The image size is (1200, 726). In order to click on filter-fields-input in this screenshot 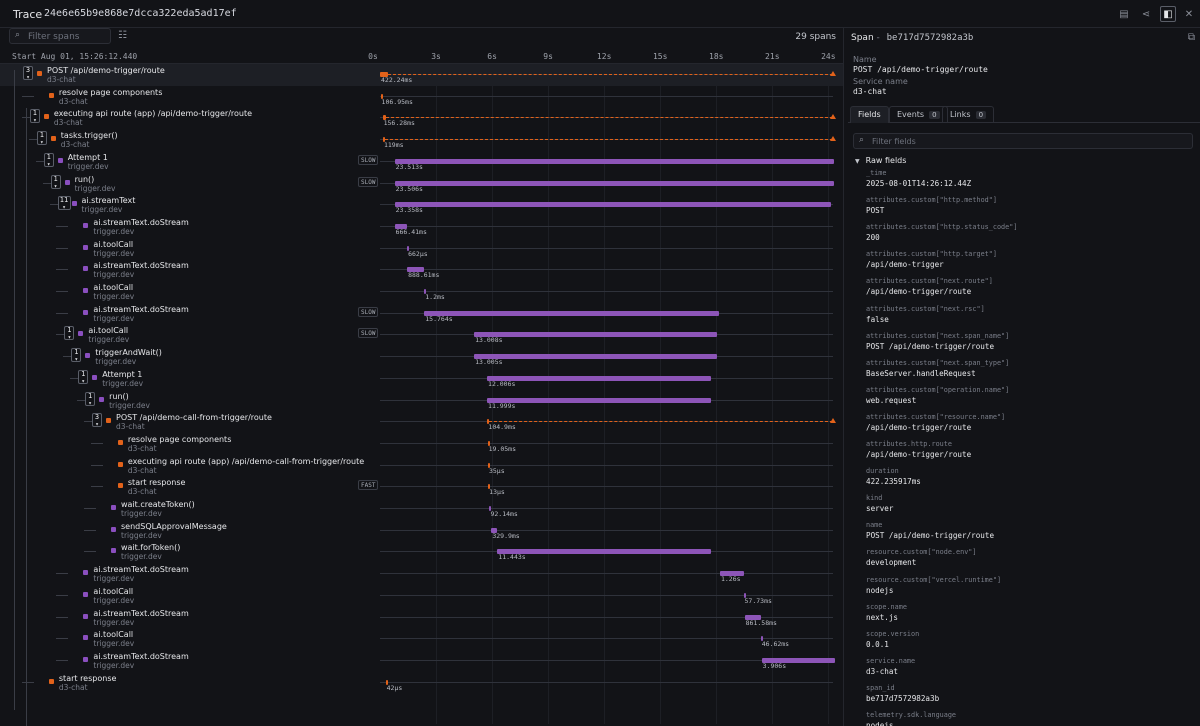, I will do `click(1022, 141)`.